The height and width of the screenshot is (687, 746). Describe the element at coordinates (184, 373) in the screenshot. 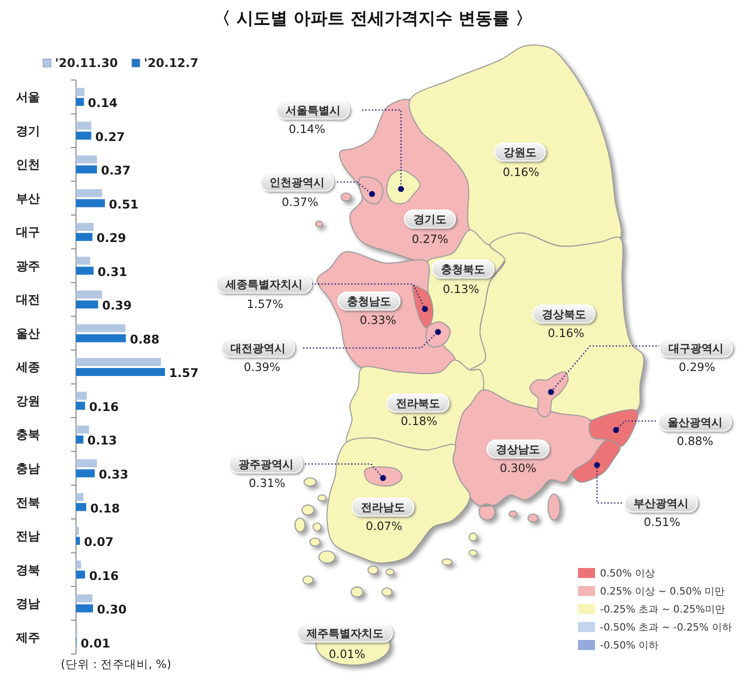

I see `data-label: 1.57` at that location.